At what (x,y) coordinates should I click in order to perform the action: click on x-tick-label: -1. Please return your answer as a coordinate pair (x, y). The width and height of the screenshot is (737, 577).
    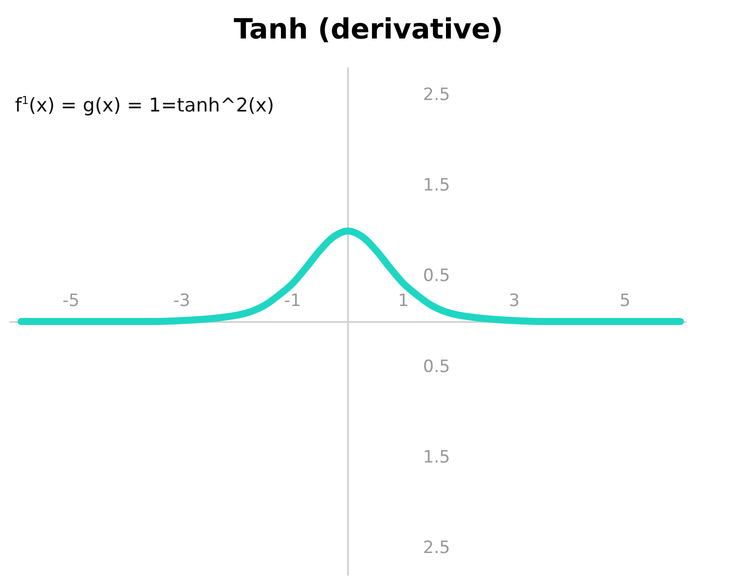
    Looking at the image, I should click on (293, 301).